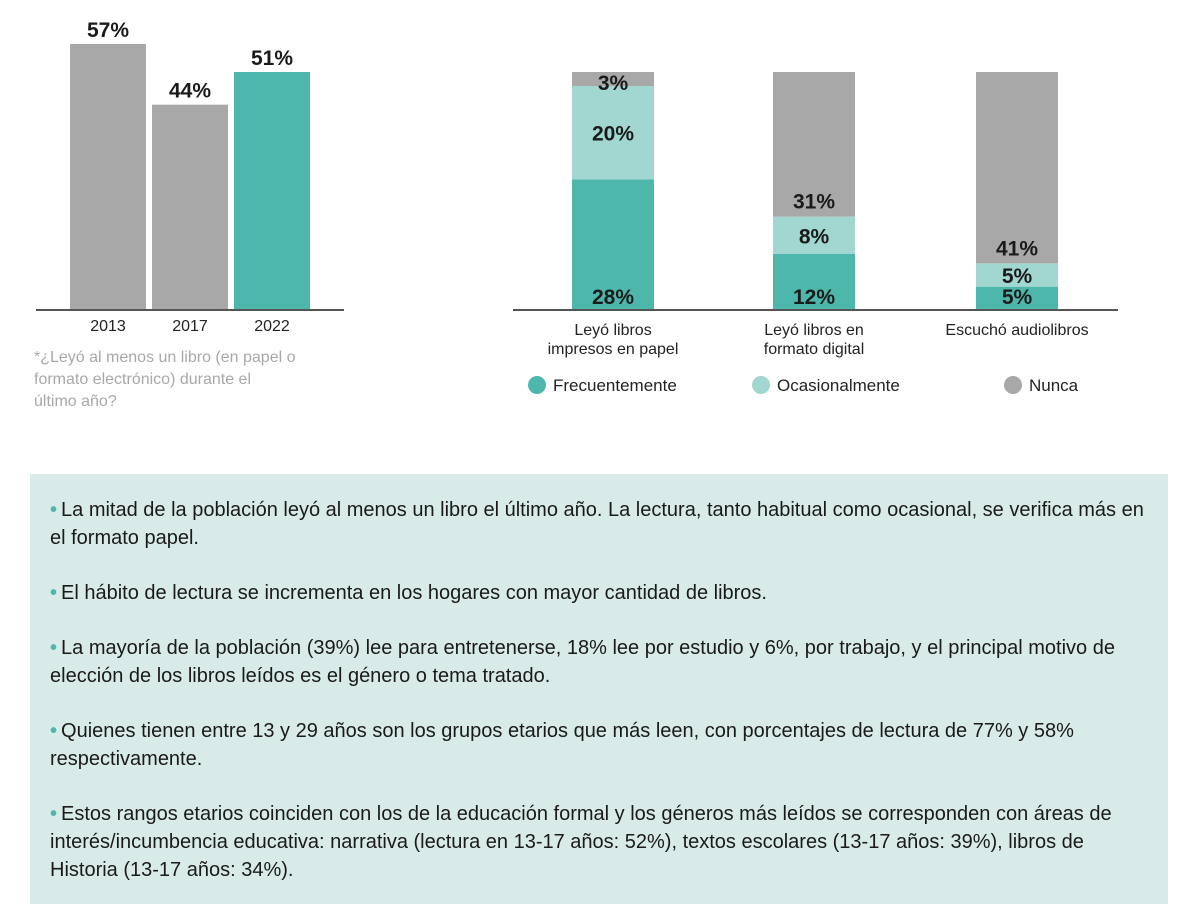 The image size is (1200, 922). Describe the element at coordinates (272, 326) in the screenshot. I see `tick-label-2022: 2022` at that location.